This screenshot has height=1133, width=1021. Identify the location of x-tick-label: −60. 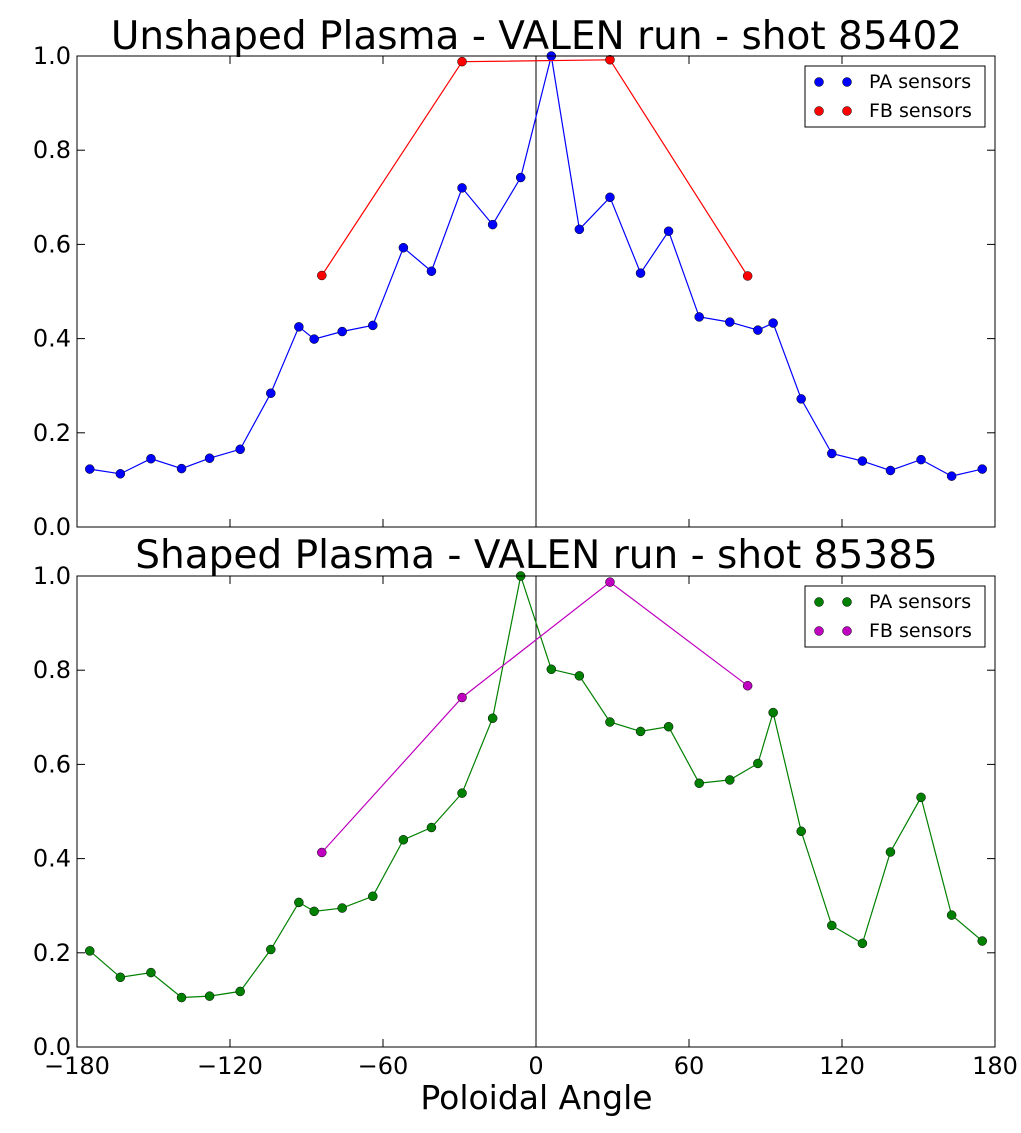
(383, 1066).